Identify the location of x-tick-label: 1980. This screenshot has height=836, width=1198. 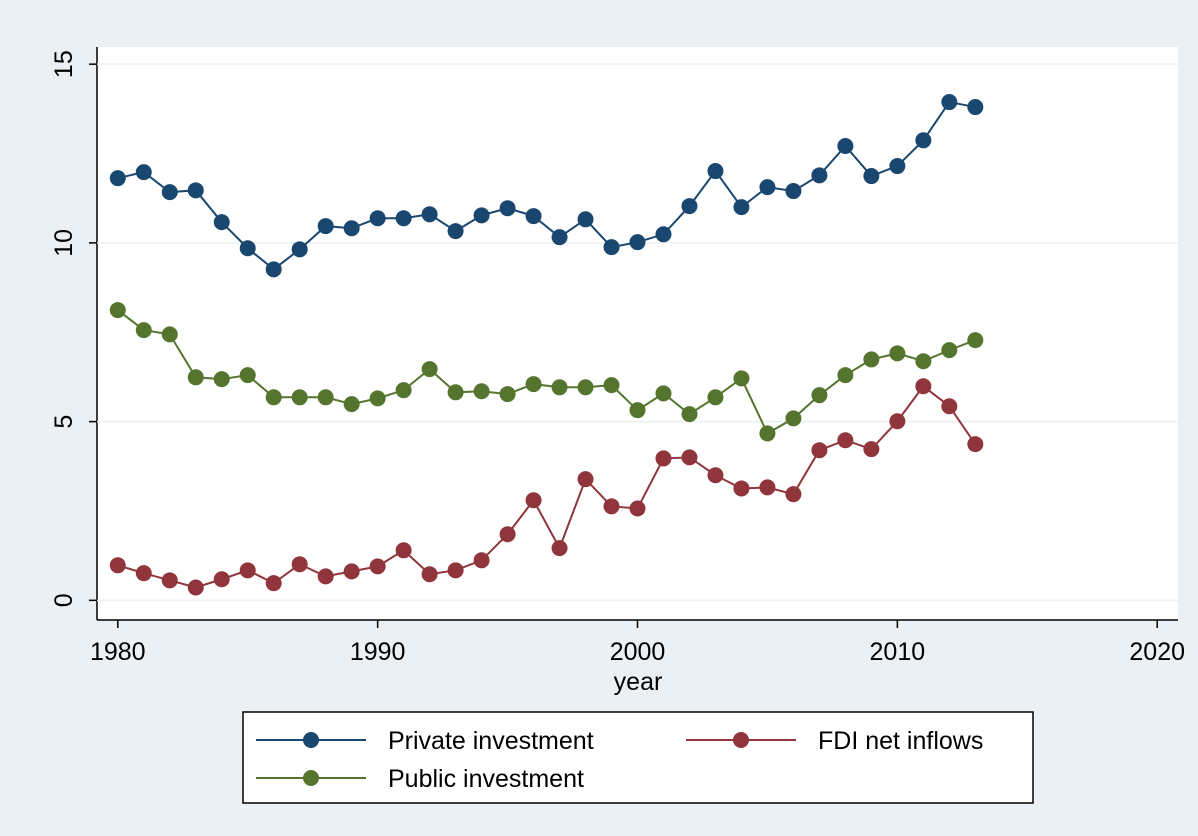
(118, 652).